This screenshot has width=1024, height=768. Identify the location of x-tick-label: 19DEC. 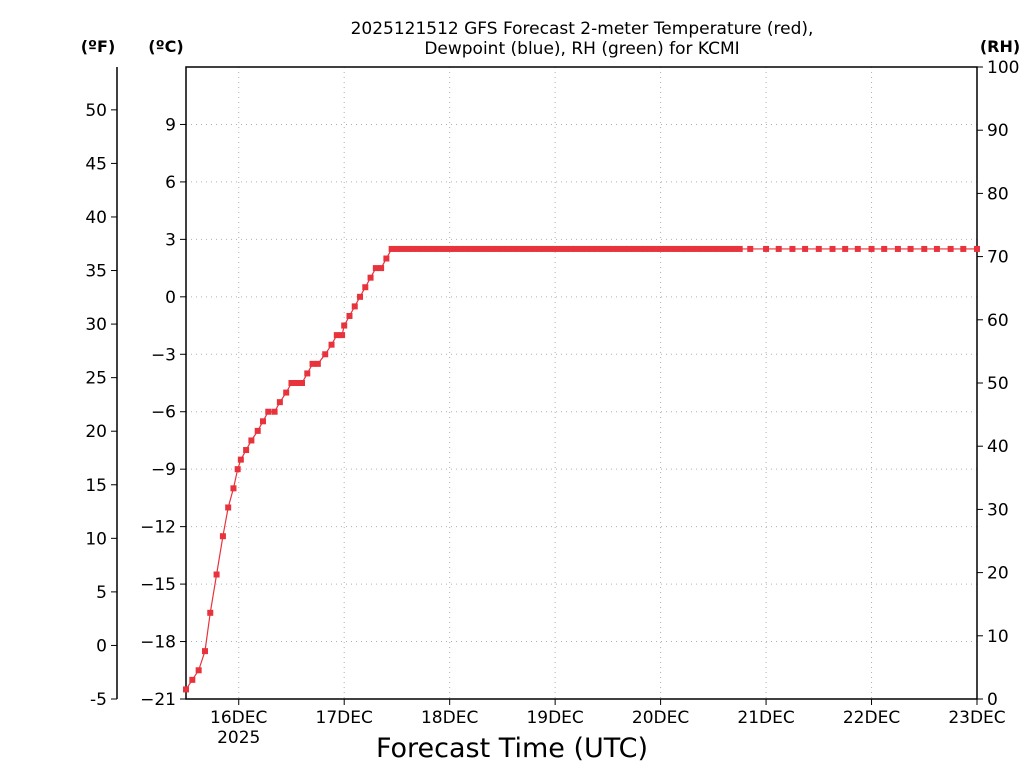
(554, 718).